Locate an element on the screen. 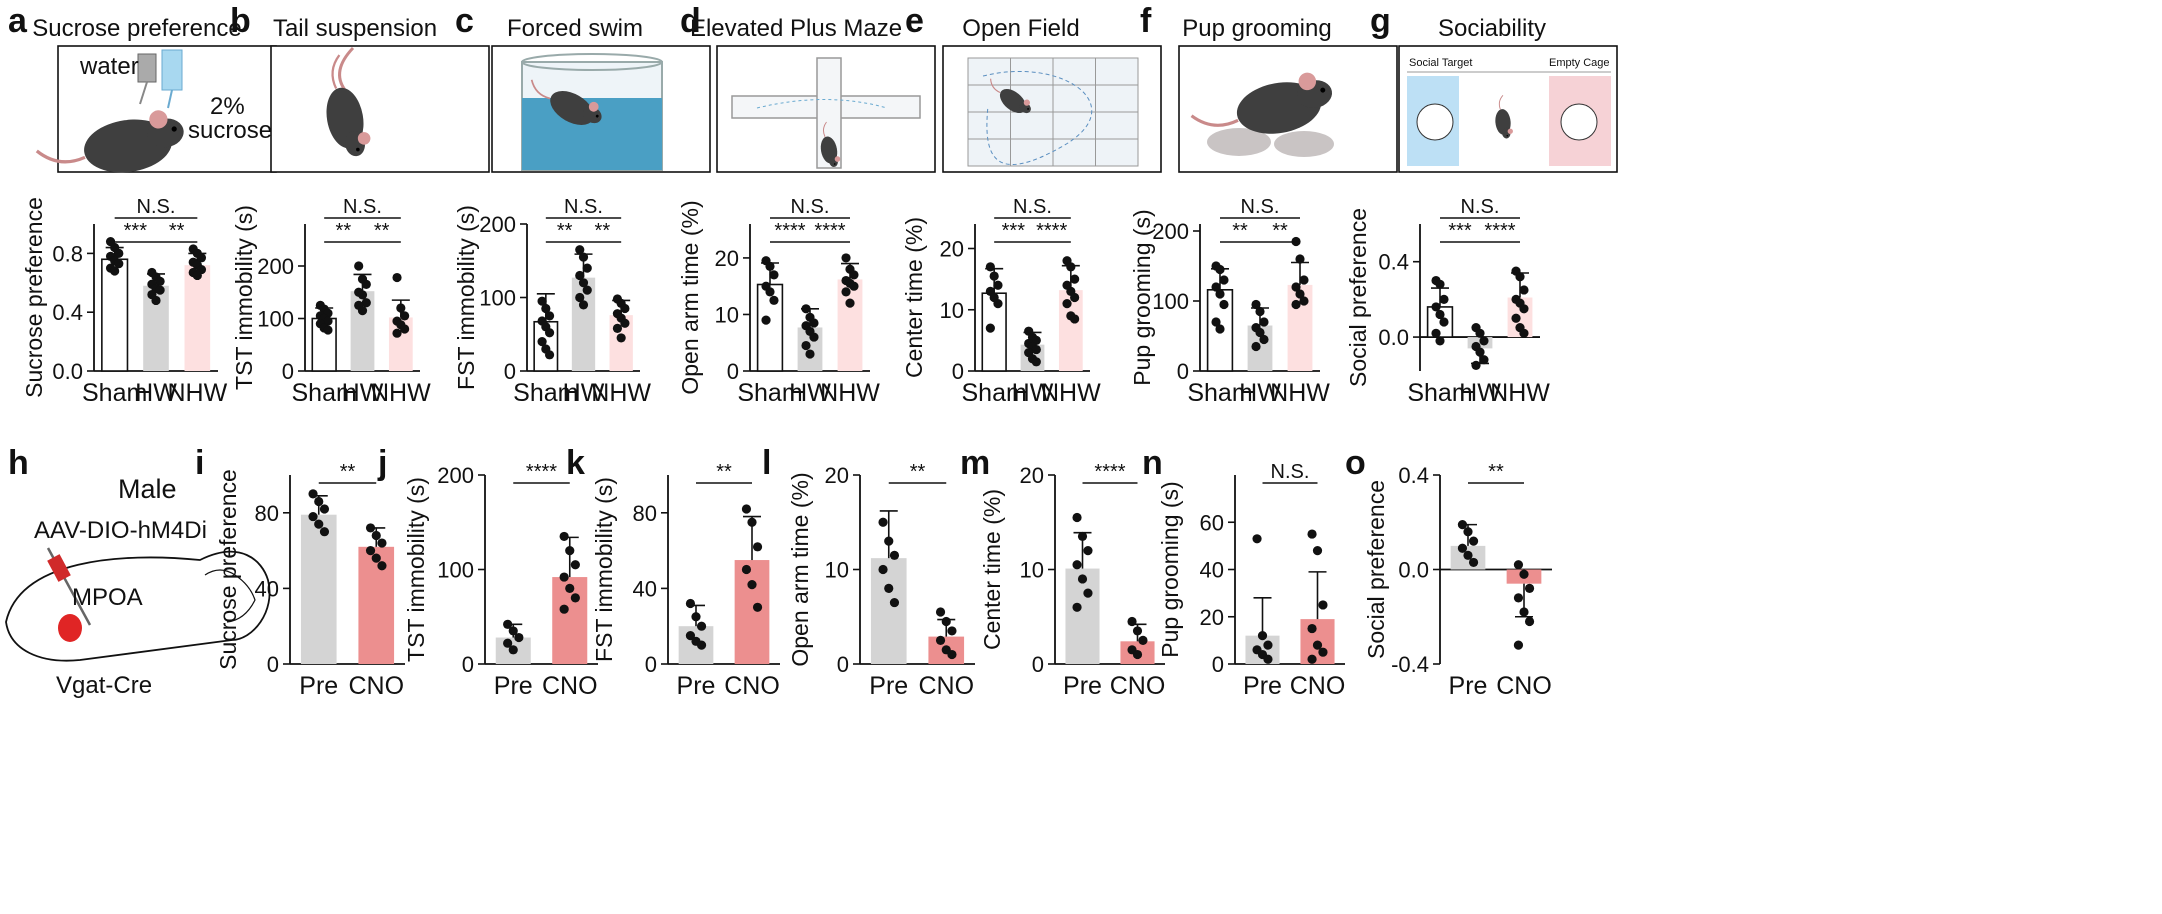 The height and width of the screenshot is (914, 2162). panel-label: c is located at coordinates (464, 21).